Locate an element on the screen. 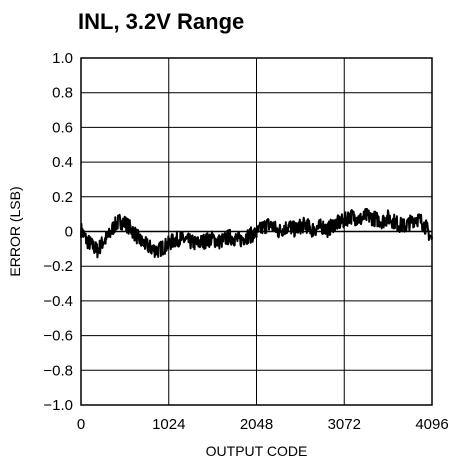  chart-title: INL, 3.2V Range is located at coordinates (161, 21).